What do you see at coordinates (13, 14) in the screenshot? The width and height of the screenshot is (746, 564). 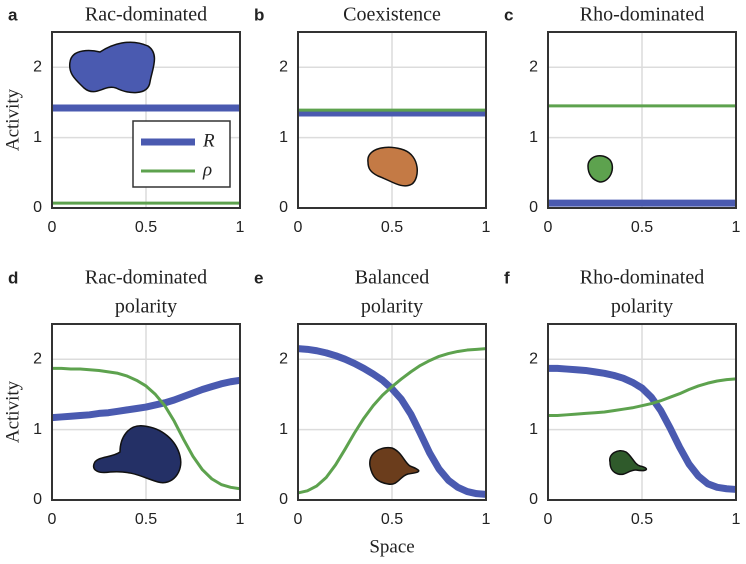 I see `panel-label: a` at bounding box center [13, 14].